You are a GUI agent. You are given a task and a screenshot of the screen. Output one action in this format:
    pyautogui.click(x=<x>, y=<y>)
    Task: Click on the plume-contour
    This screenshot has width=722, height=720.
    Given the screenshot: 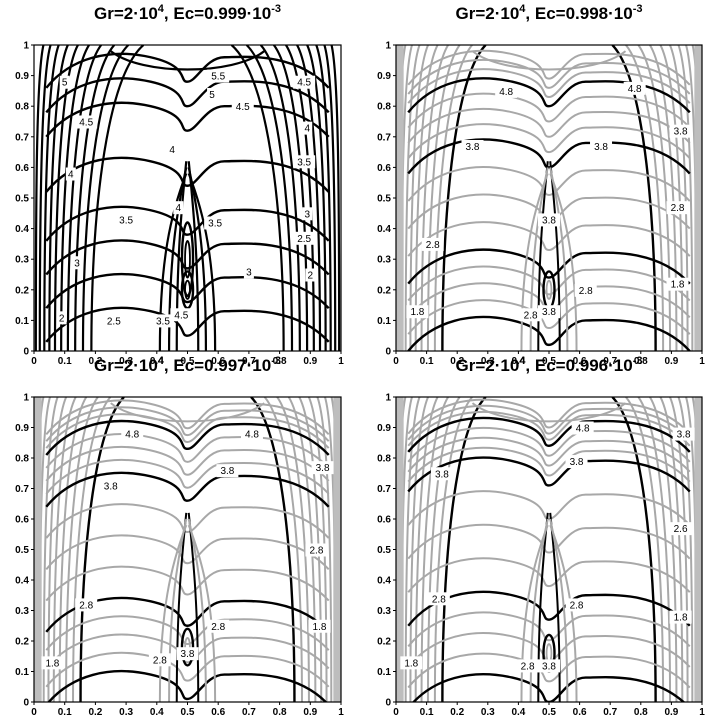 What is the action you would take?
    pyautogui.click(x=173, y=613)
    